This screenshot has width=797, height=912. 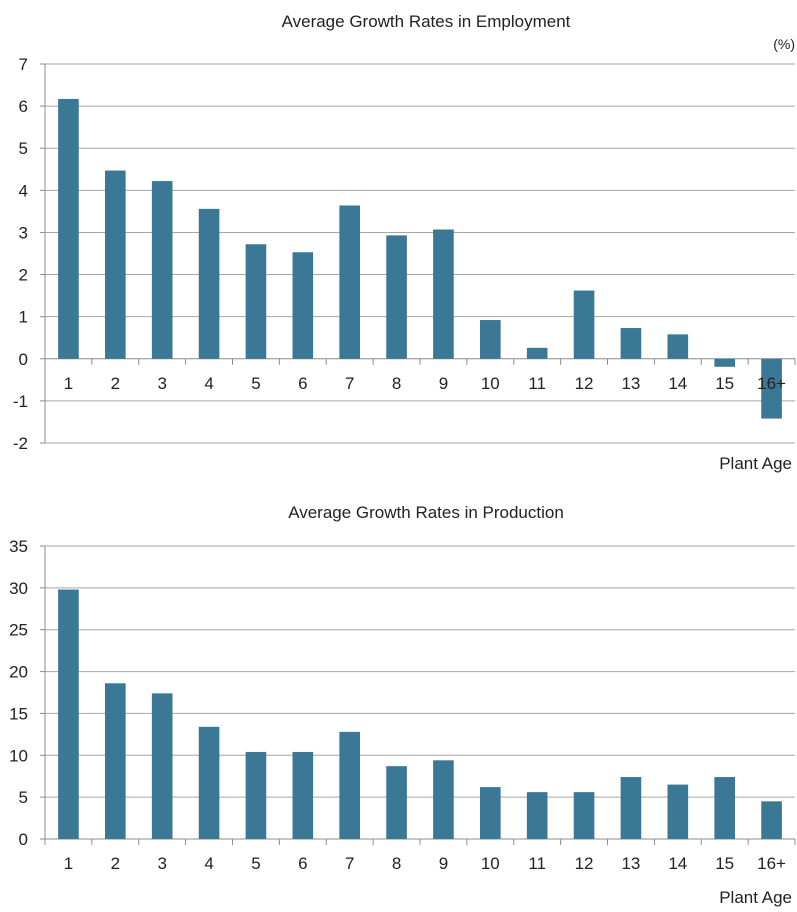 What do you see at coordinates (771, 383) in the screenshot?
I see `employment-x-tick-label: 16+` at bounding box center [771, 383].